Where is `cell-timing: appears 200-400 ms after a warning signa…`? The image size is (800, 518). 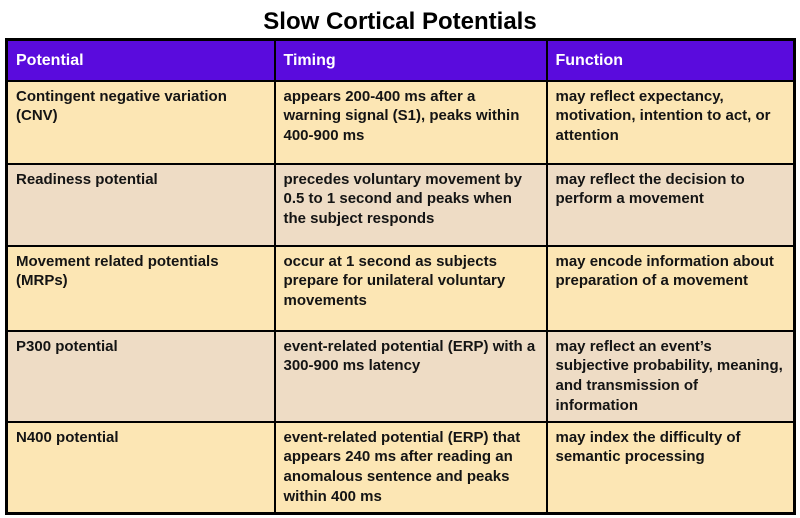 cell-timing: appears 200-400 ms after a warning signa… is located at coordinates (410, 122).